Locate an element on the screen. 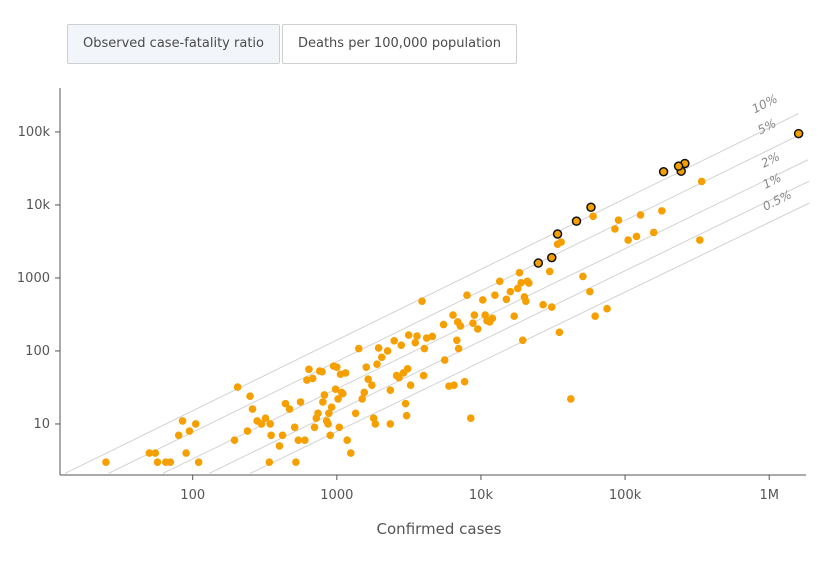 The image size is (819, 564). y-tick-label-10k: 10k is located at coordinates (38, 205).